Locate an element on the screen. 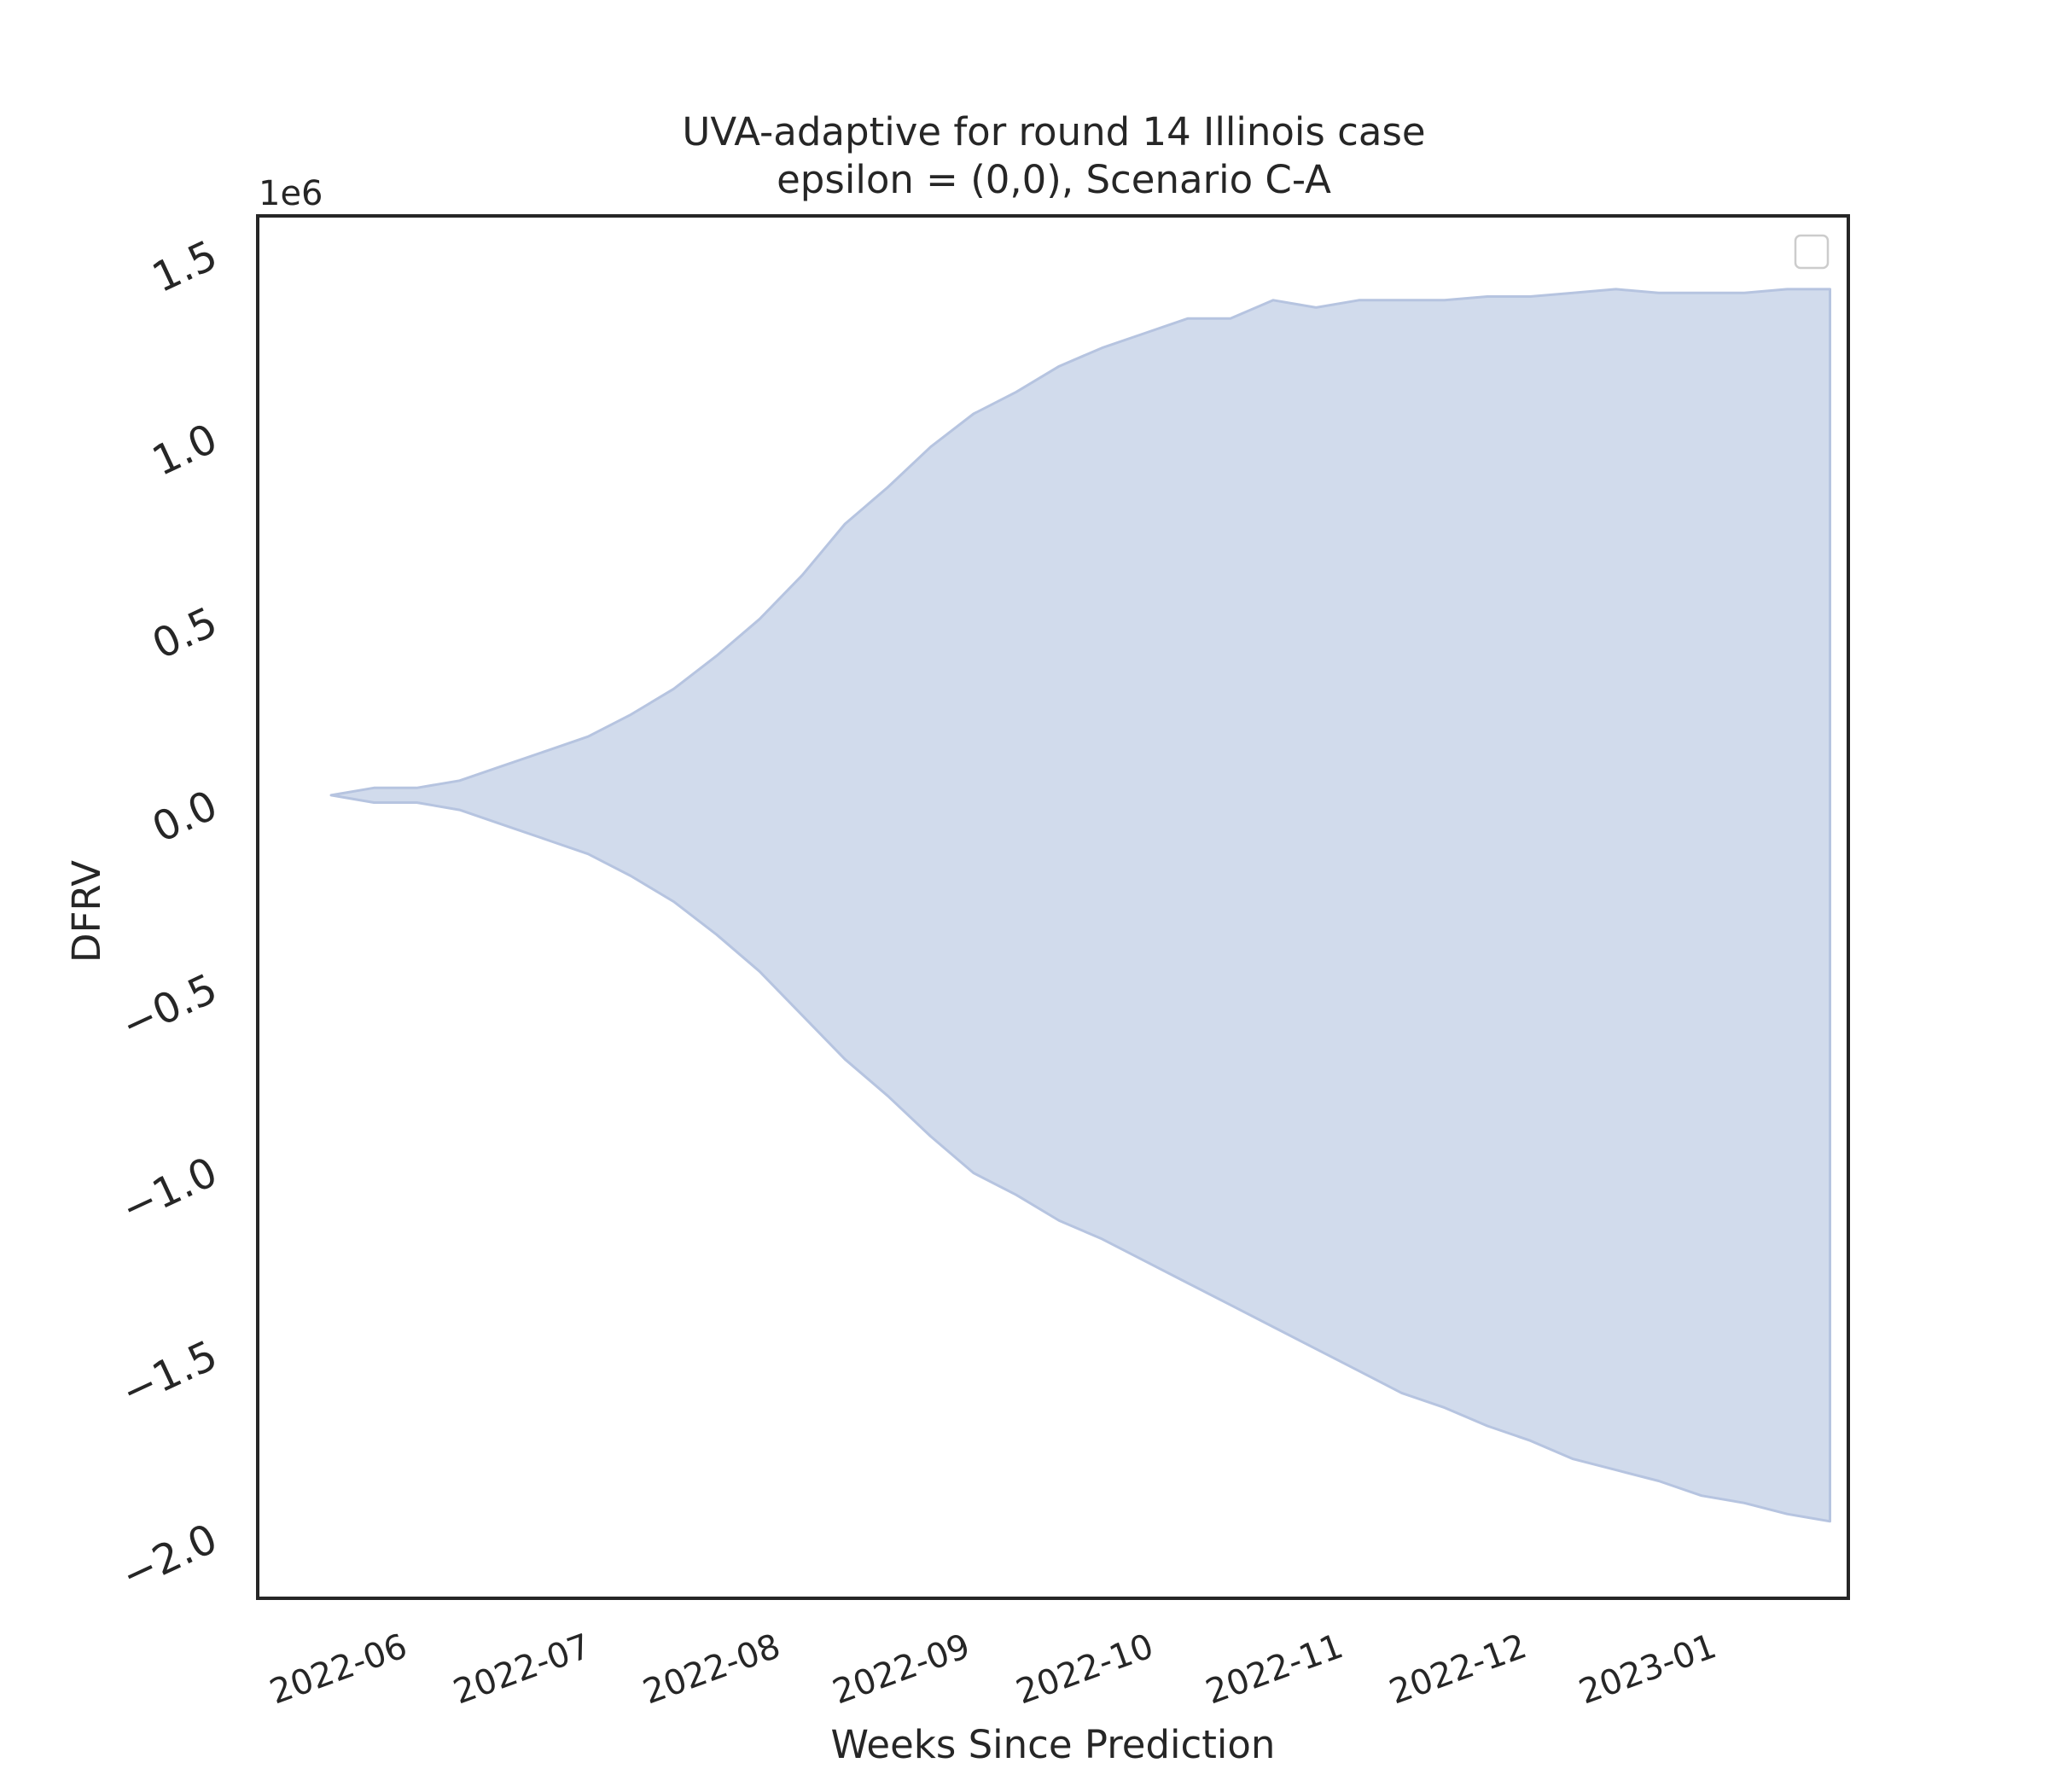  chart-title-line2: epsilon = (0,0), Scenario C-A is located at coordinates (1054, 179).